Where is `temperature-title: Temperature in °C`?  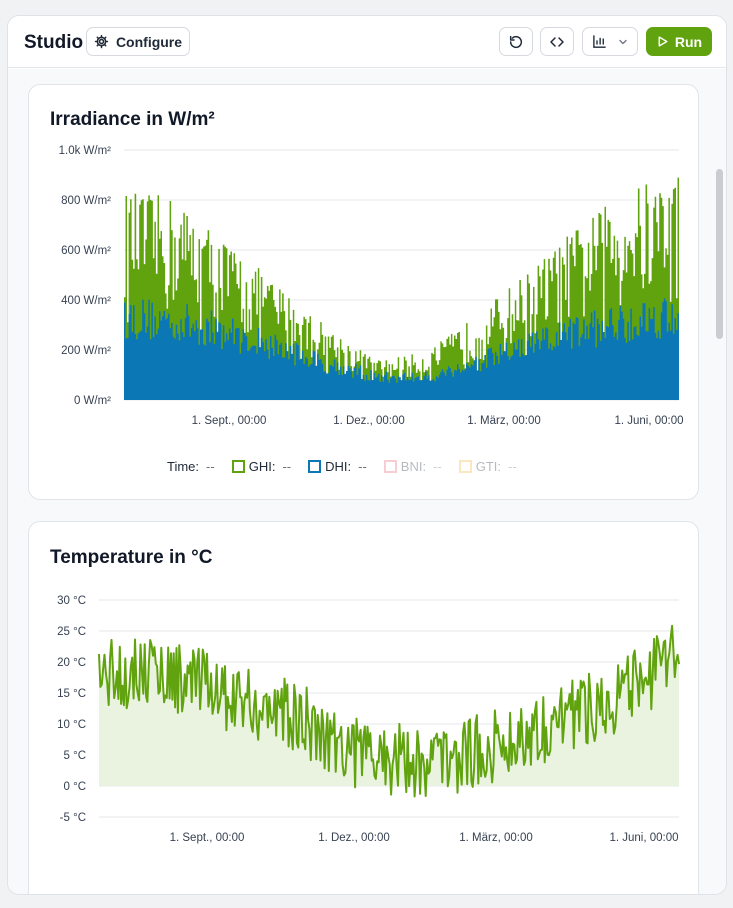
temperature-title: Temperature in °C is located at coordinates (131, 557).